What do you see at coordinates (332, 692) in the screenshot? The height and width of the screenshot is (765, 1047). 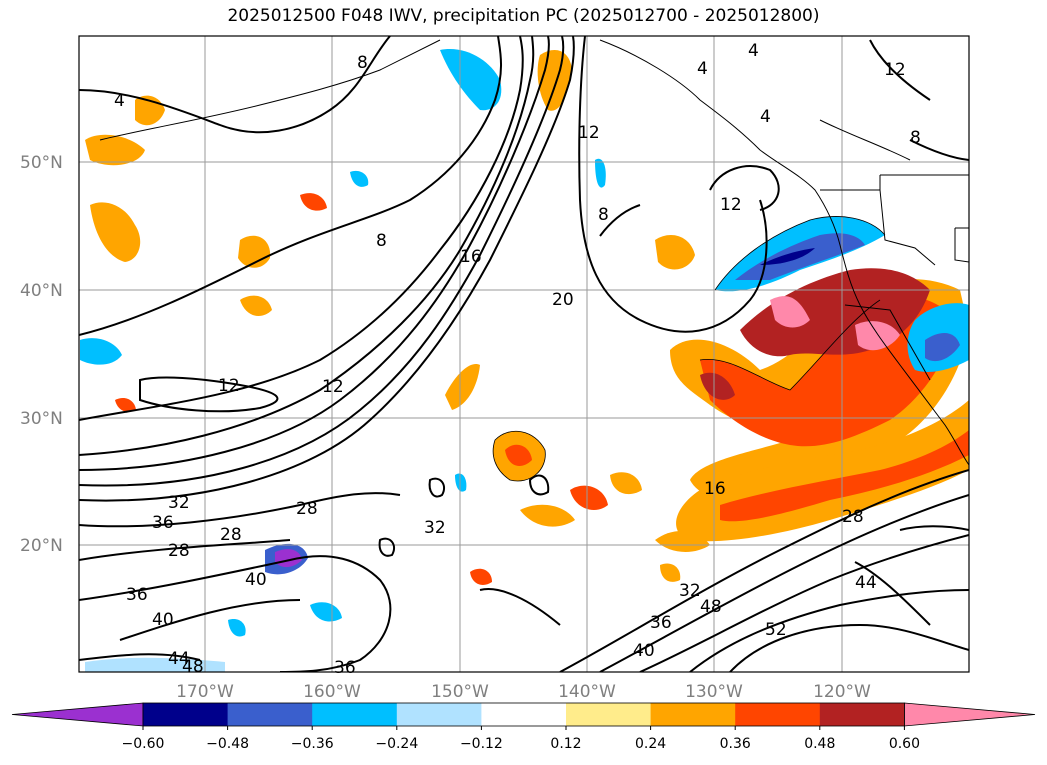 I see `lon-label: 160°W` at bounding box center [332, 692].